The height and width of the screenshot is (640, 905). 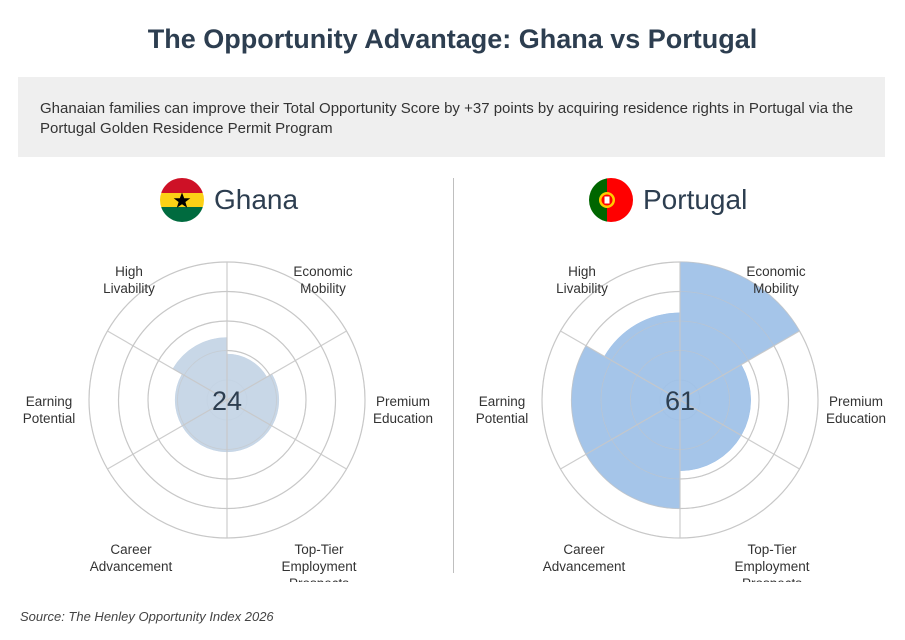 What do you see at coordinates (200, 369) in the screenshot?
I see `ghana-sector-high-livability` at bounding box center [200, 369].